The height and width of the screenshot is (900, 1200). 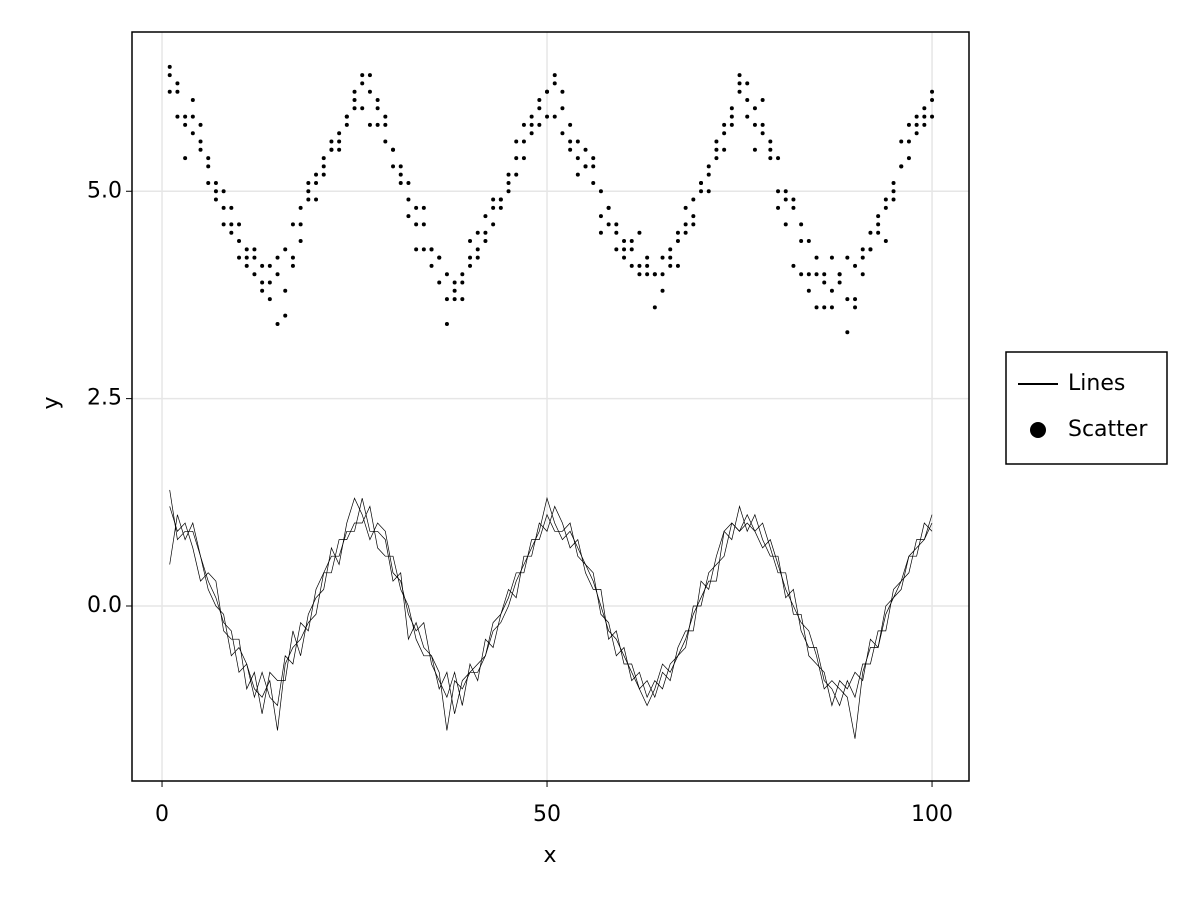 What do you see at coordinates (547, 814) in the screenshot?
I see `x-tick-label: 50` at bounding box center [547, 814].